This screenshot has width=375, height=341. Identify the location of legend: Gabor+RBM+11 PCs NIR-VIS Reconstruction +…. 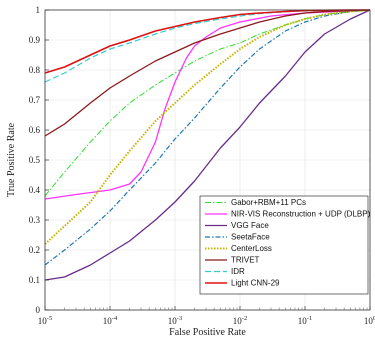
(285, 245).